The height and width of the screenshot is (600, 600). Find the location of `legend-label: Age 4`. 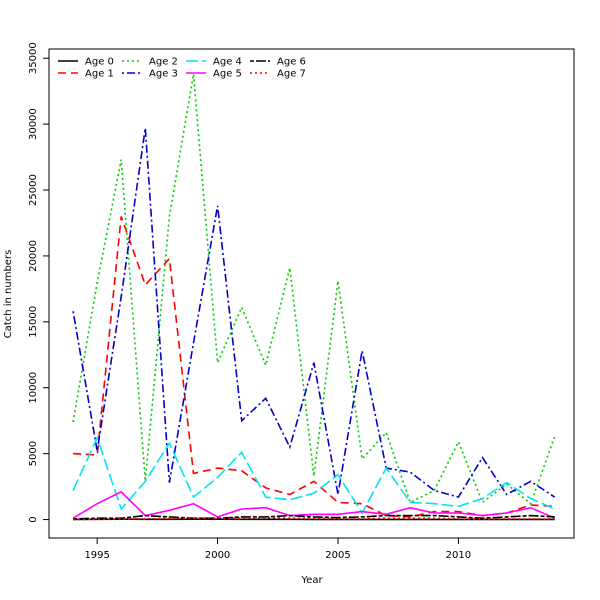

legend-label: Age 4 is located at coordinates (227, 62).